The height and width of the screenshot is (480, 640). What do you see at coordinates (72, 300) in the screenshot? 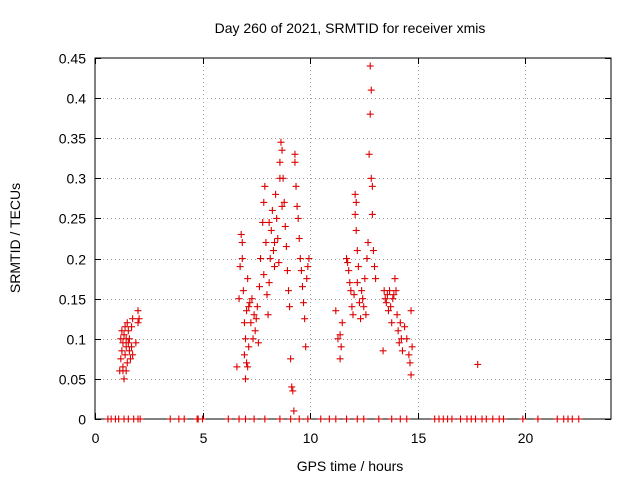
I see `y-tick-label: 0.15` at bounding box center [72, 300].